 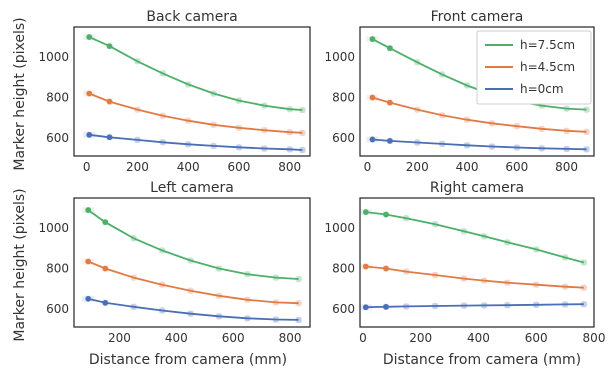 What do you see at coordinates (477, 188) in the screenshot?
I see `right-camera-title: Right camera` at bounding box center [477, 188].